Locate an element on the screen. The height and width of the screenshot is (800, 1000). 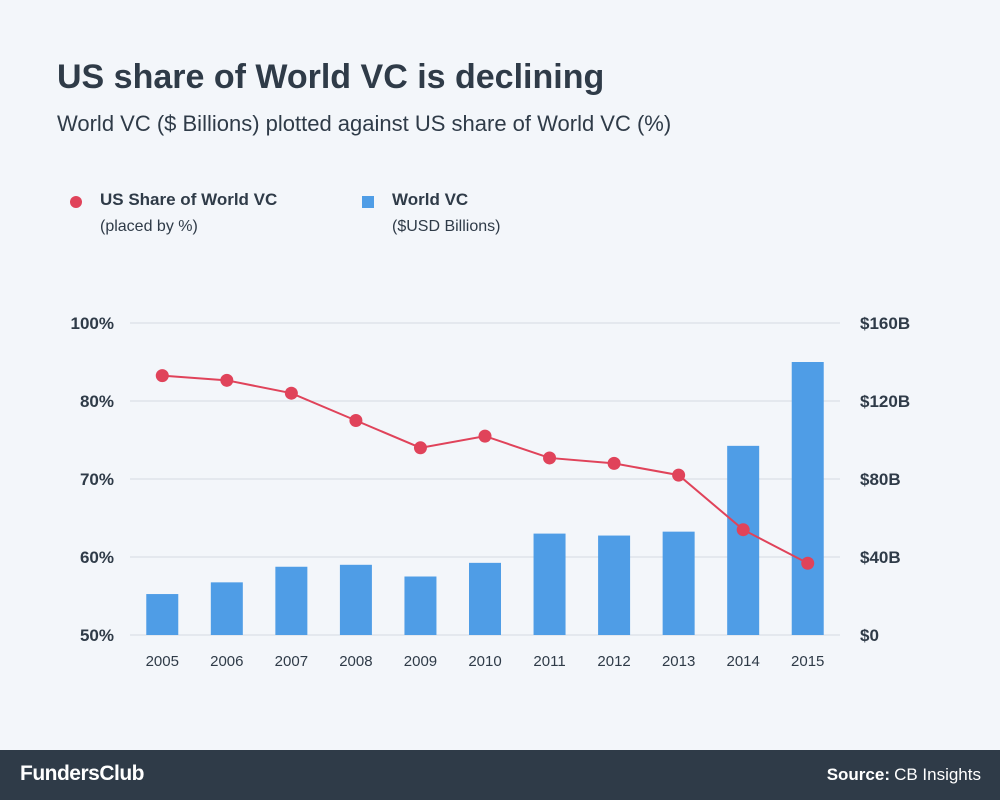
brand-logo: FundersClub is located at coordinates (82, 773).